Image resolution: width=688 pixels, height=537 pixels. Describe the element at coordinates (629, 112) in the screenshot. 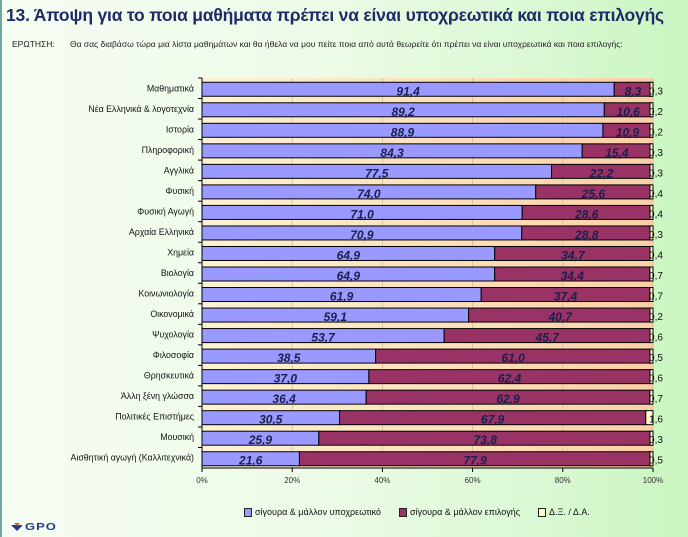

I see `data-label: 10,6` at that location.